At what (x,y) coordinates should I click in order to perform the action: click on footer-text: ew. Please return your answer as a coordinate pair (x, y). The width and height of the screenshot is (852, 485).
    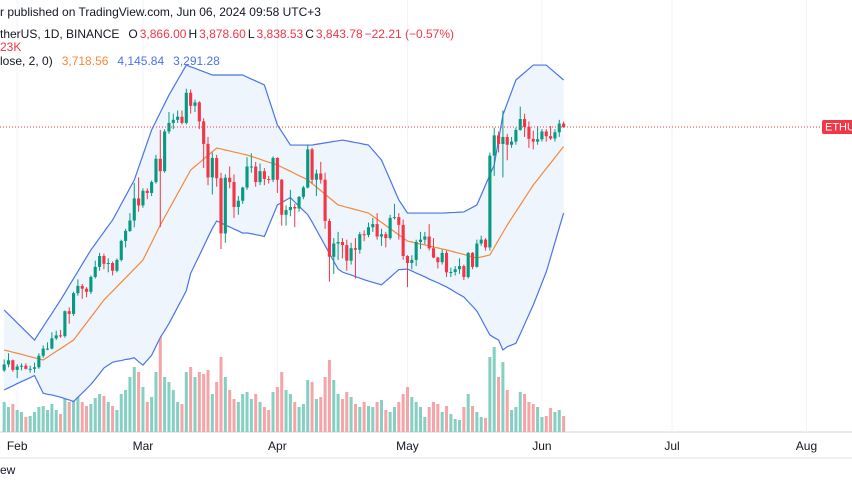
    Looking at the image, I should click on (8, 470).